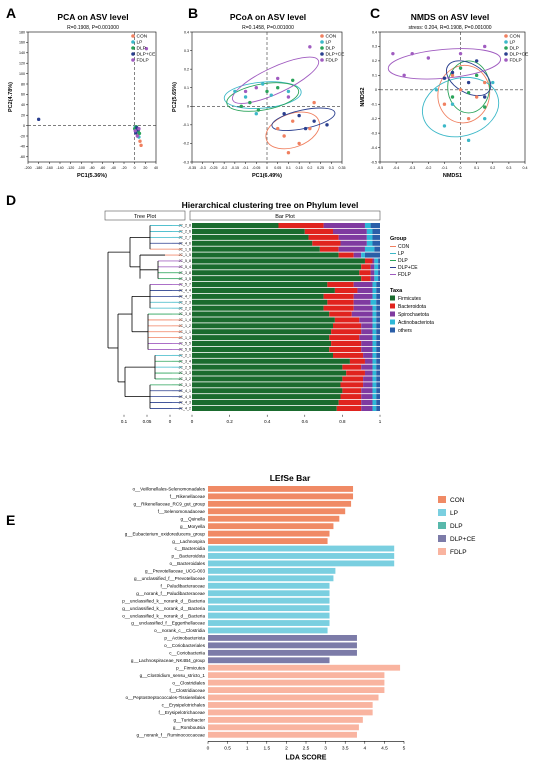  I want to click on y-tick-label: 60, so click(23, 95).